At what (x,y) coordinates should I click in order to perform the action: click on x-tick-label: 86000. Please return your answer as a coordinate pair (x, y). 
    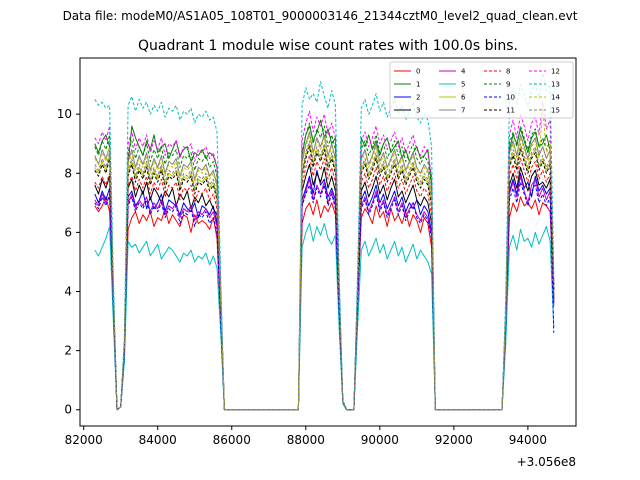
    Looking at the image, I should click on (232, 440).